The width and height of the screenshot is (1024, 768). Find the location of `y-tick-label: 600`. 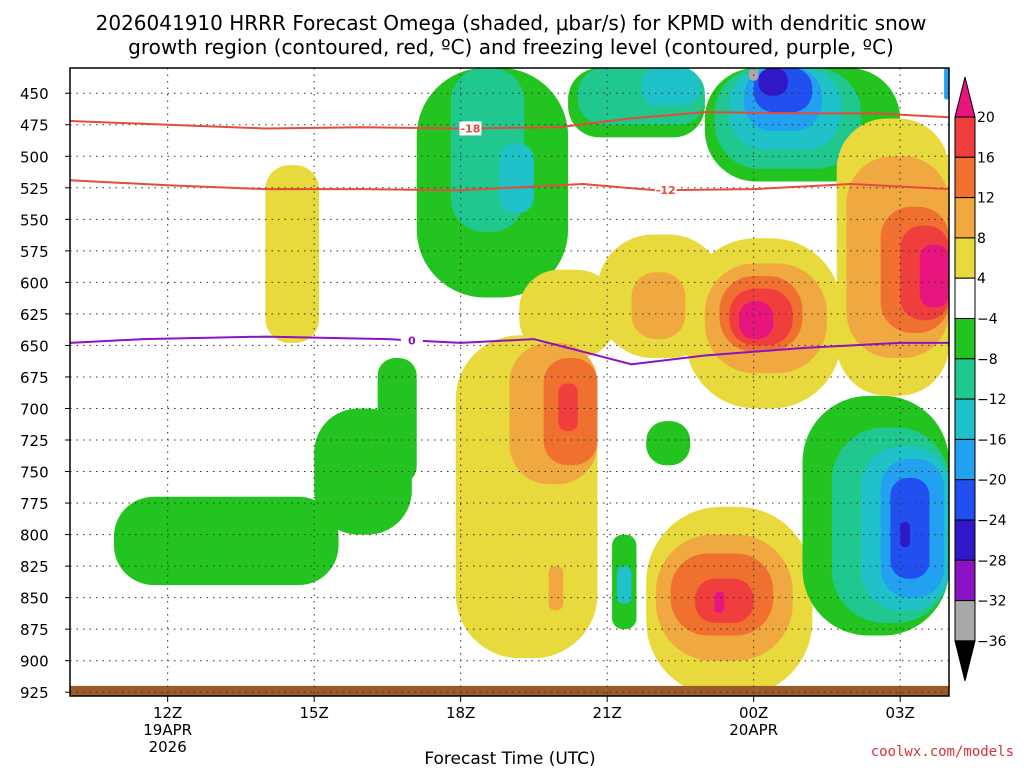

y-tick-label: 600 is located at coordinates (34, 283).